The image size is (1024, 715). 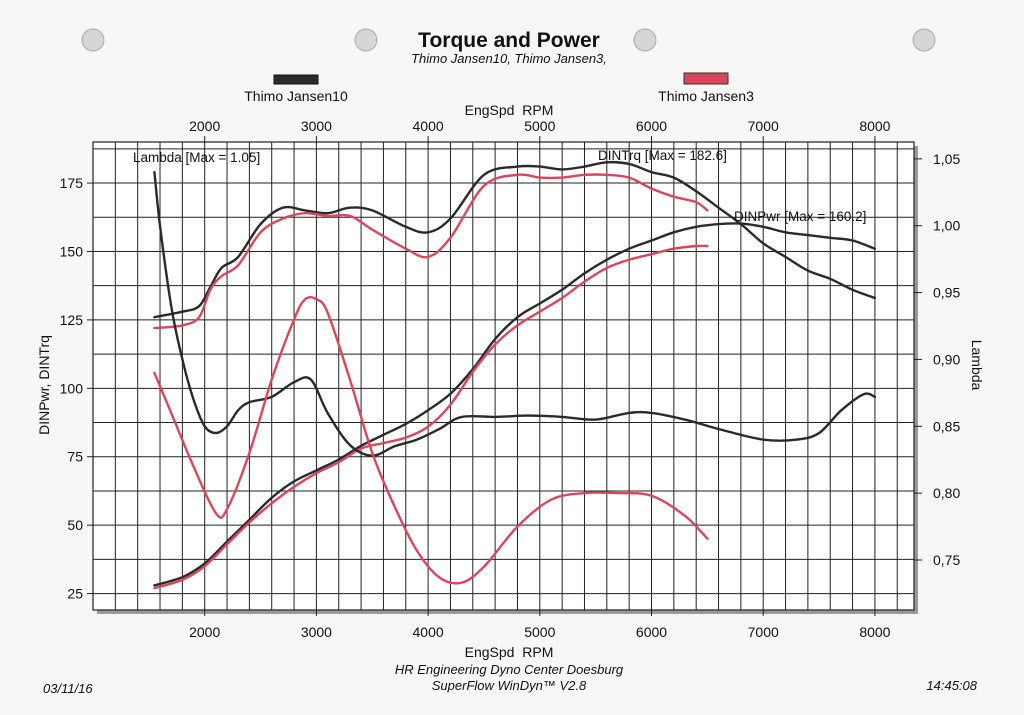 What do you see at coordinates (72, 251) in the screenshot?
I see `y-tick-label-left: 150` at bounding box center [72, 251].